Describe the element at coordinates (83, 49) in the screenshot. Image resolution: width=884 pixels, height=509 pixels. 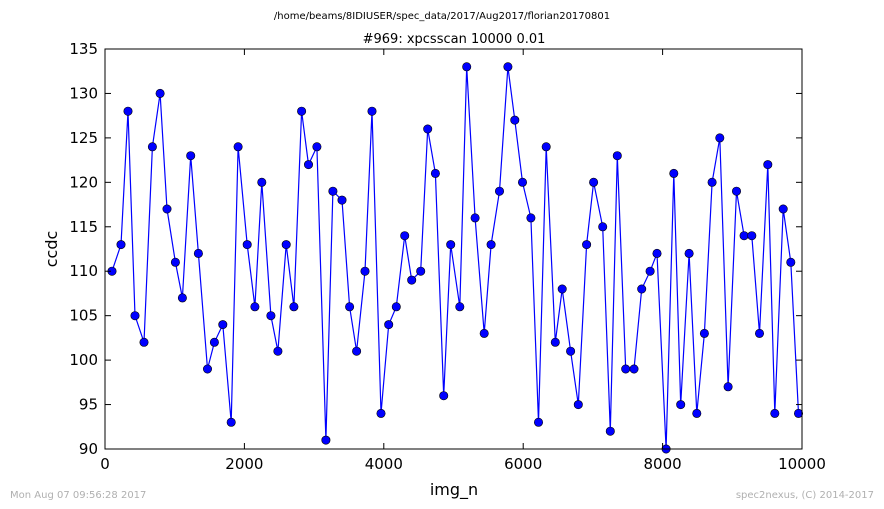
I see `y-tick-label: 135` at that location.